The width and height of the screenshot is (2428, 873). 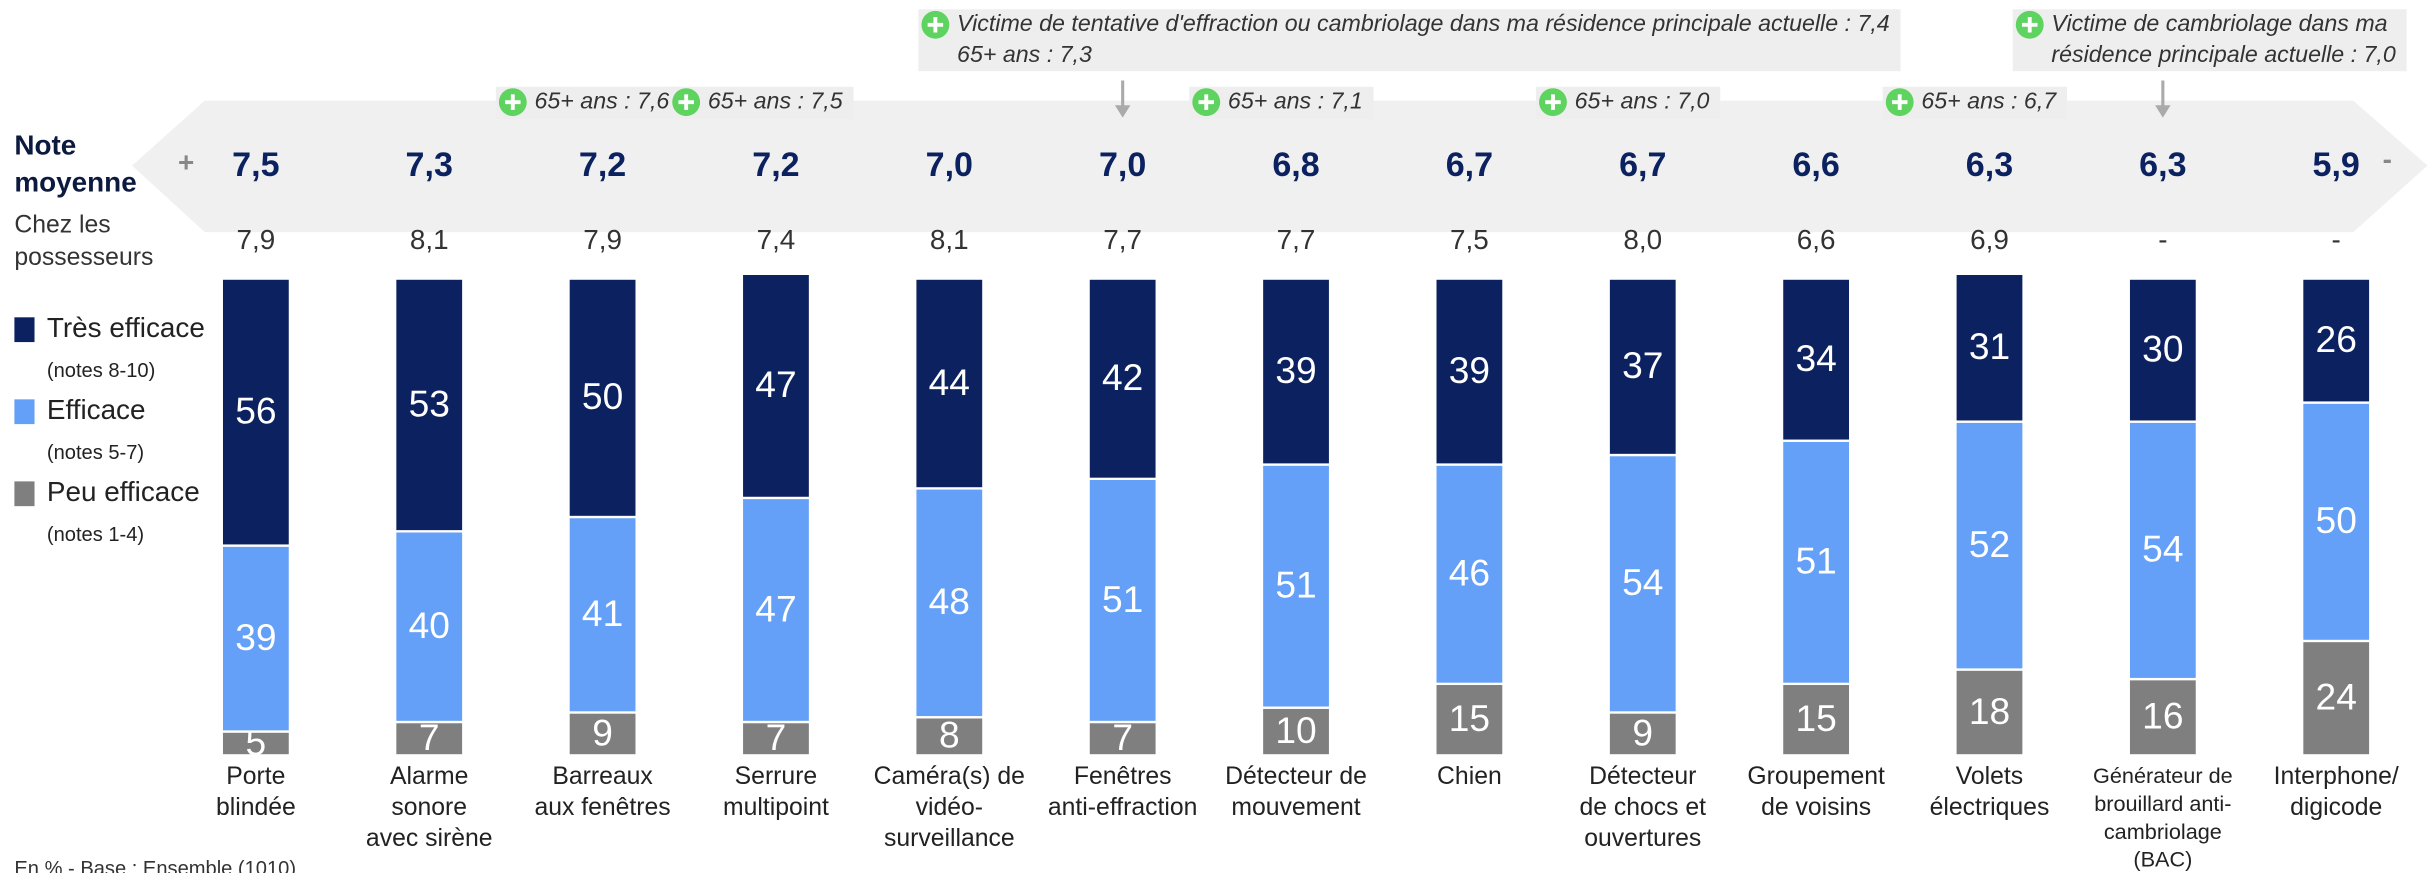 I want to click on category-label: Volets électriques, so click(x=1990, y=792).